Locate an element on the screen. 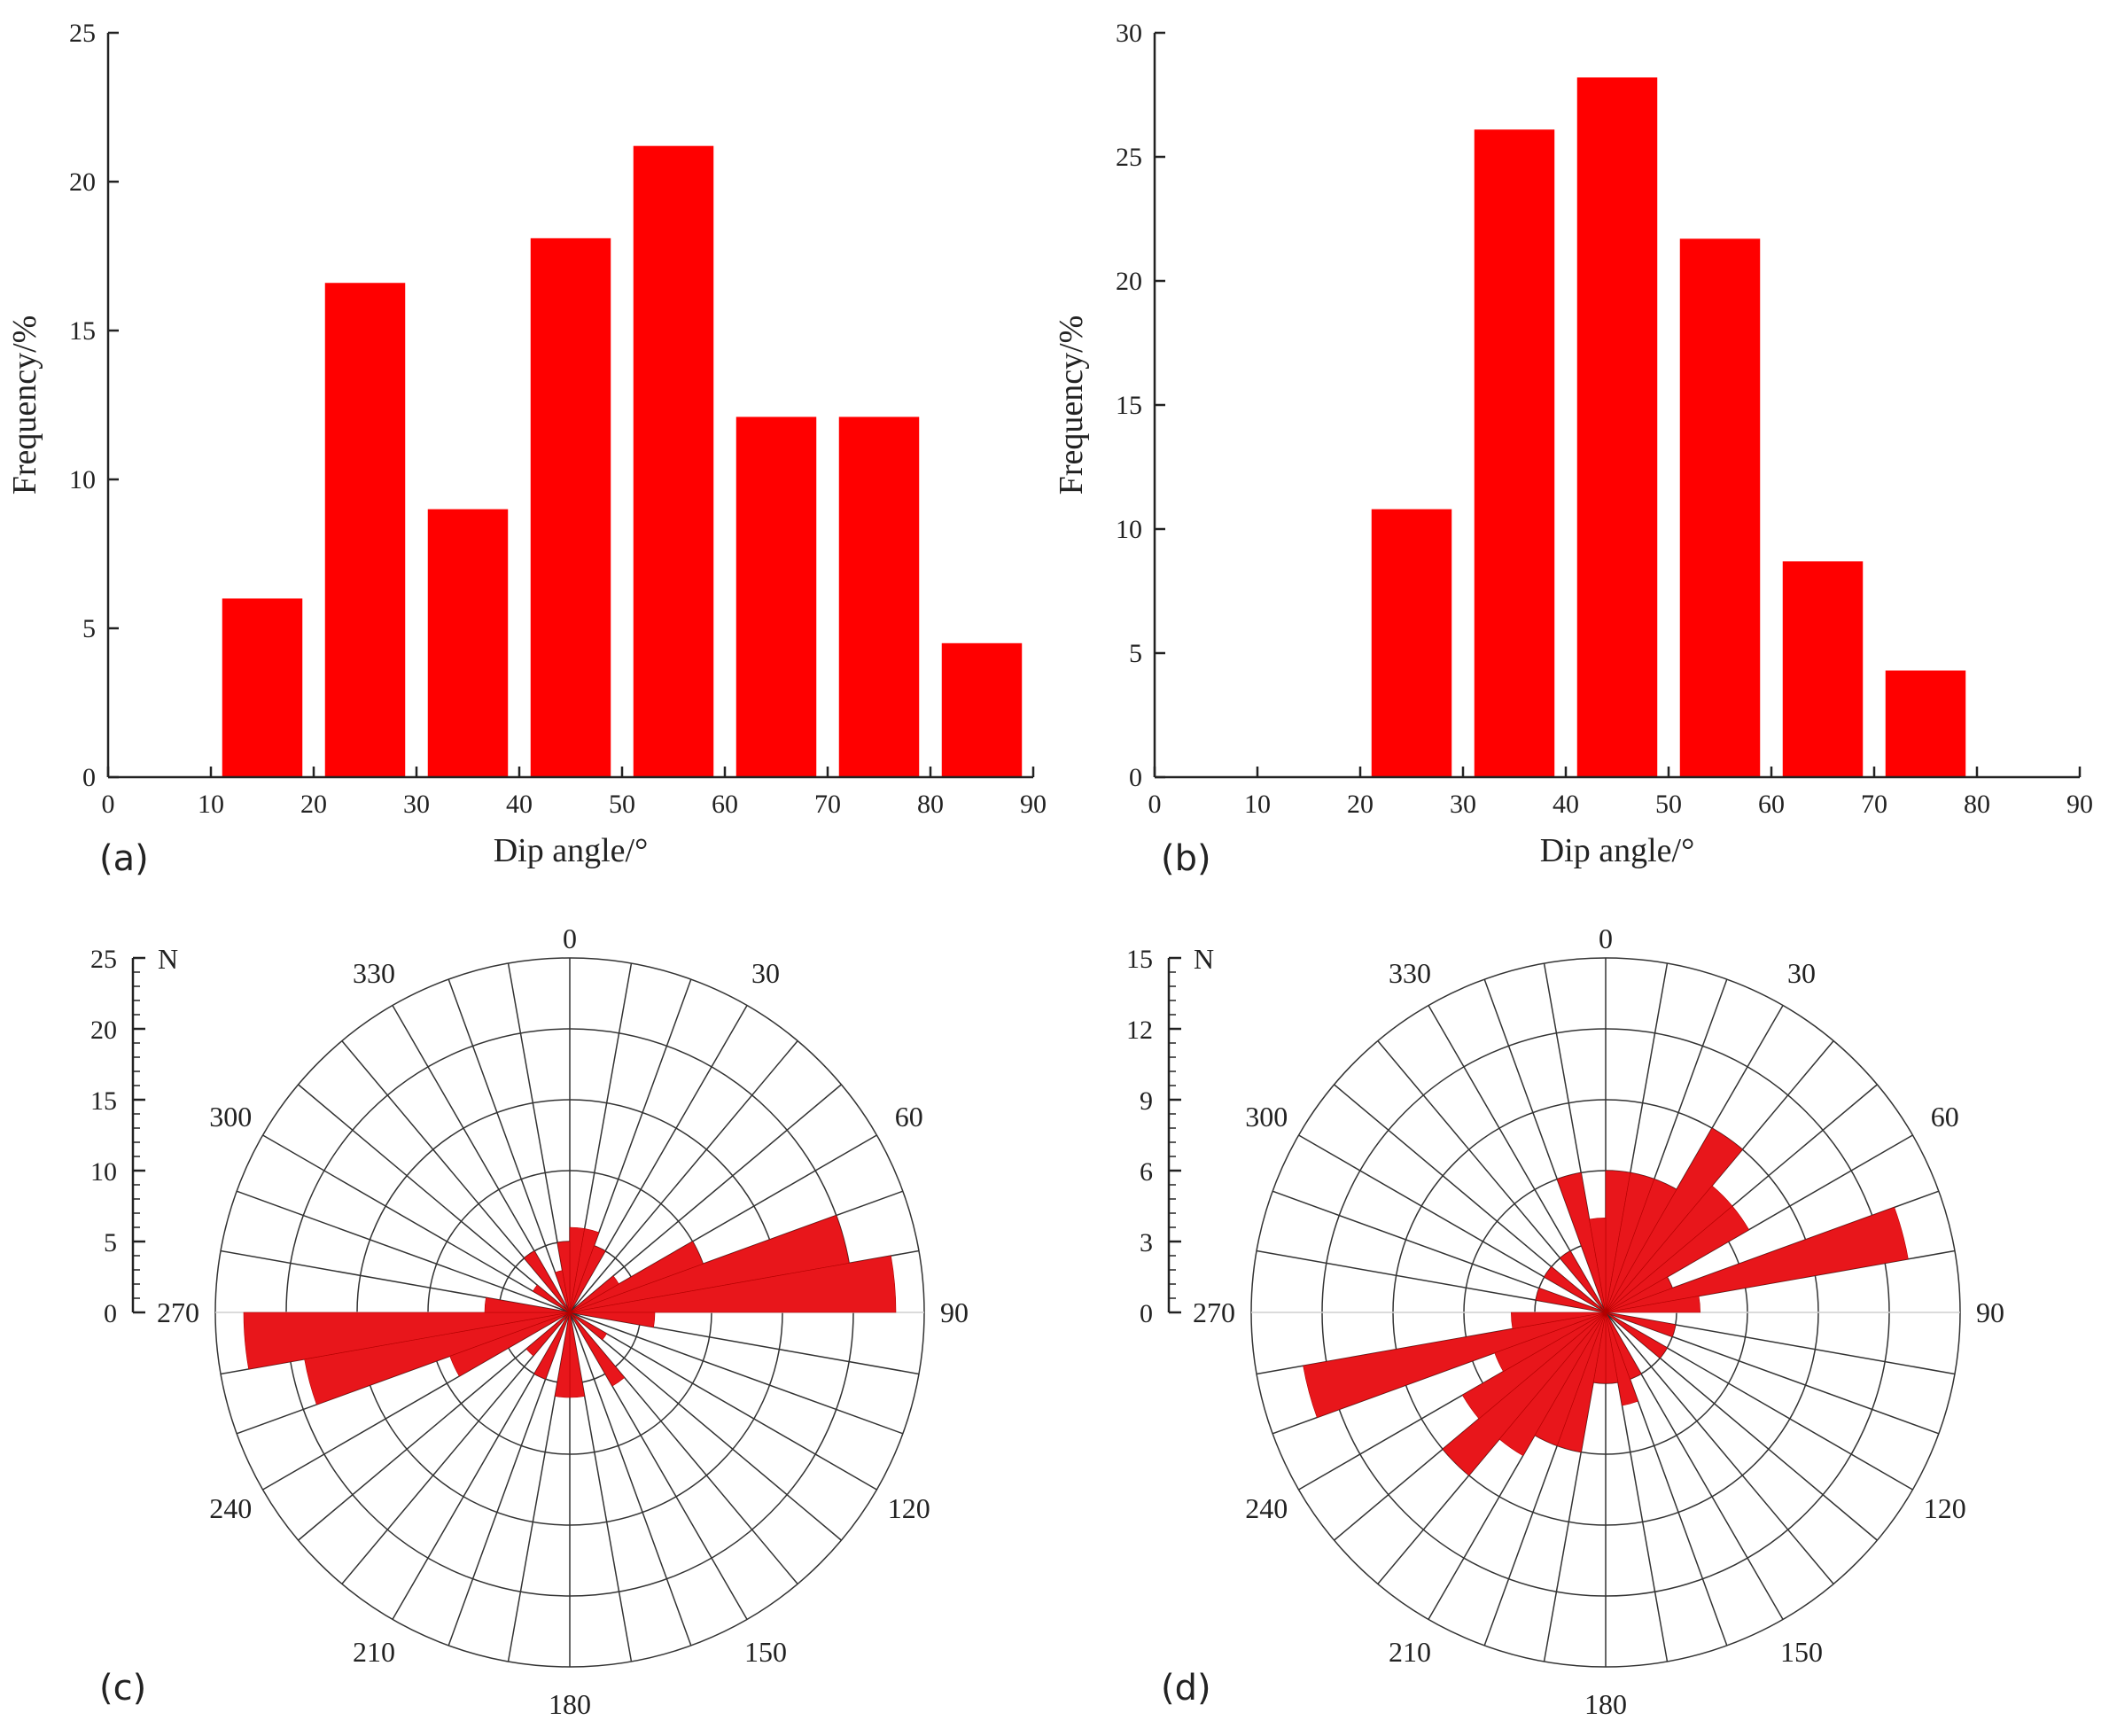 The width and height of the screenshot is (2109, 1736). x-tick-label: 40 is located at coordinates (1566, 804).